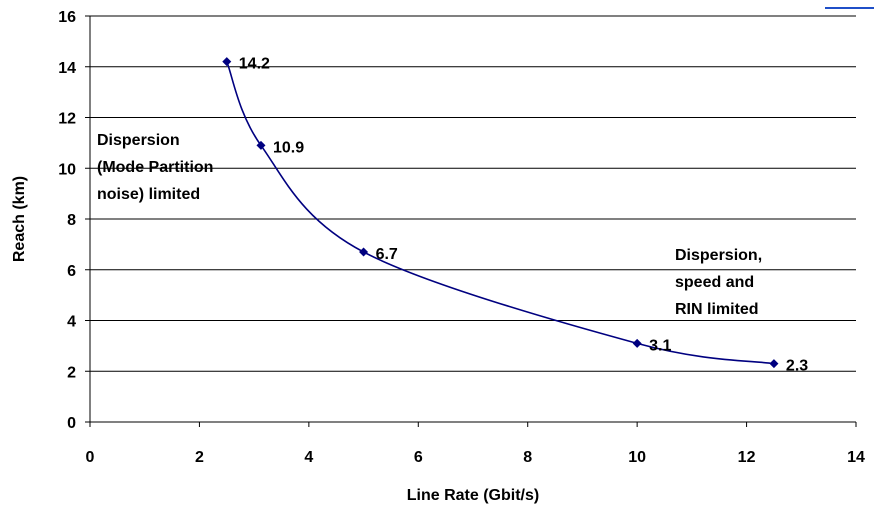 Image resolution: width=874 pixels, height=512 pixels. What do you see at coordinates (67, 169) in the screenshot?
I see `y-tick-label: 10` at bounding box center [67, 169].